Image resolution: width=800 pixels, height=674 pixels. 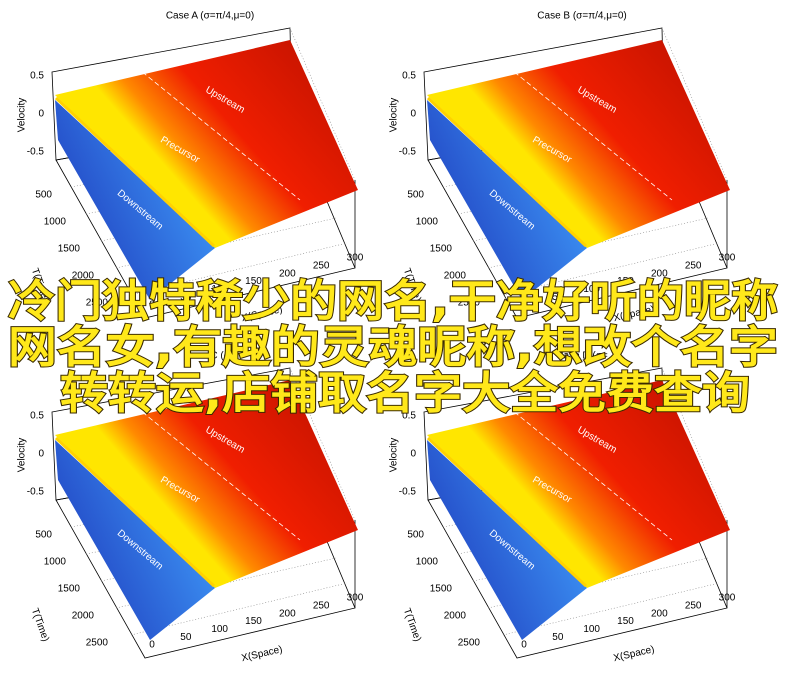 What do you see at coordinates (581, 16) in the screenshot?
I see `panel-title: Case B (σ=π/4,μ=0)` at bounding box center [581, 16].